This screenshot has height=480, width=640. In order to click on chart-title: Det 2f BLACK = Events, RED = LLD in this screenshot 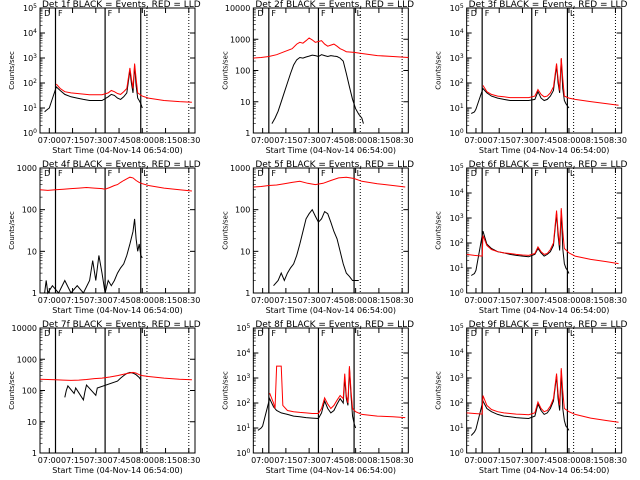, I will do `click(334, 5)`.